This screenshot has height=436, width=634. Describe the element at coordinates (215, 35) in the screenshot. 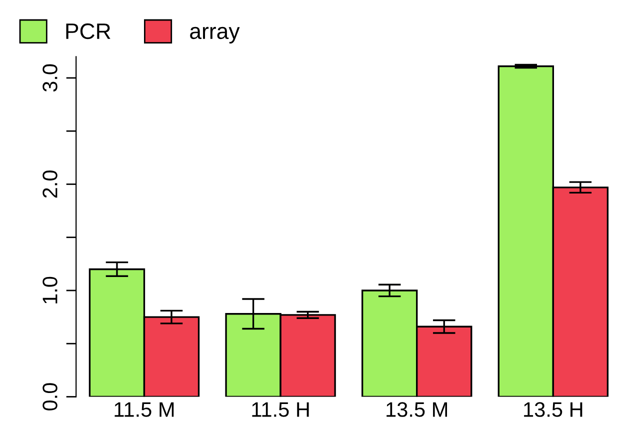

I see `legend-label: array` at that location.